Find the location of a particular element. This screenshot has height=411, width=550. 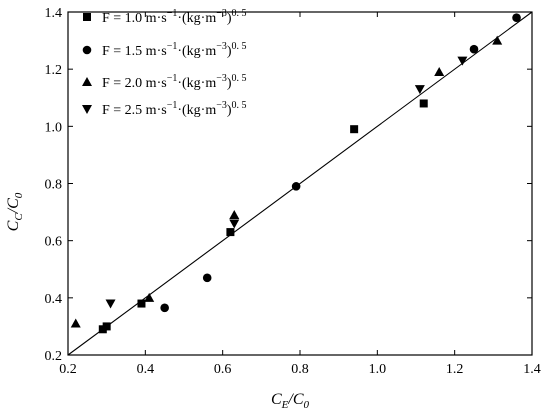

legend-item: F = 2.0 m·s−1·(kg·m−3)0. 5 is located at coordinates (164, 82).